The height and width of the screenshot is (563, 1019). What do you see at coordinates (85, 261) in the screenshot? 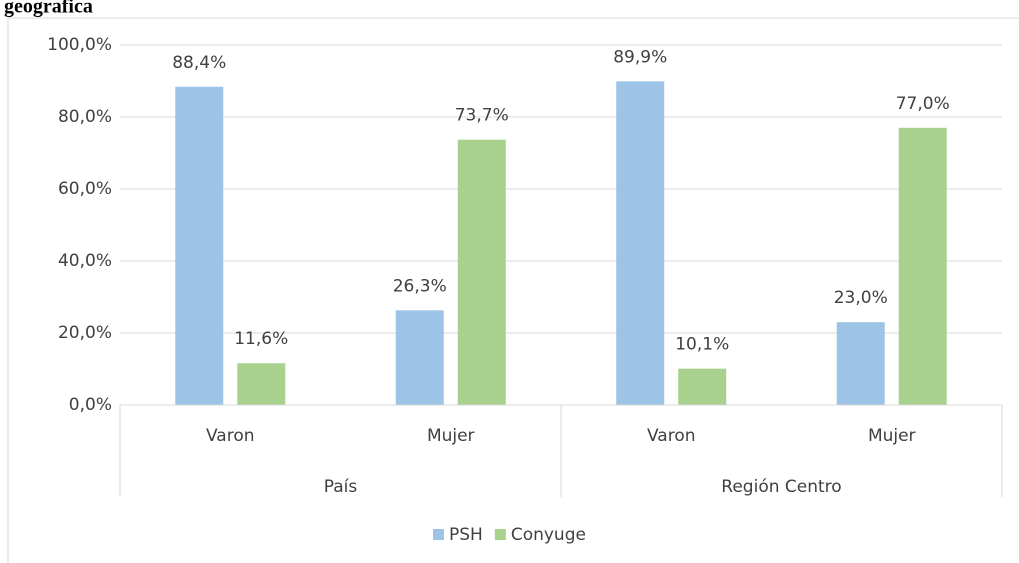
I see `y-tick-label: 40,0%` at bounding box center [85, 261].